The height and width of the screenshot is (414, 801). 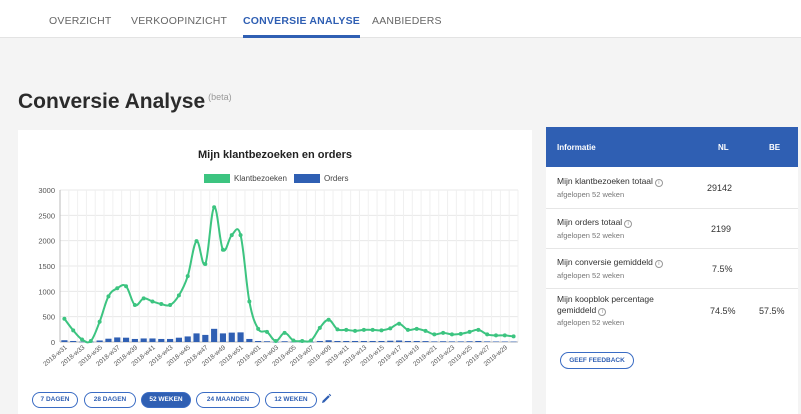 What do you see at coordinates (772, 311) in the screenshot?
I see `info-row-be-value: 57.5%` at bounding box center [772, 311].